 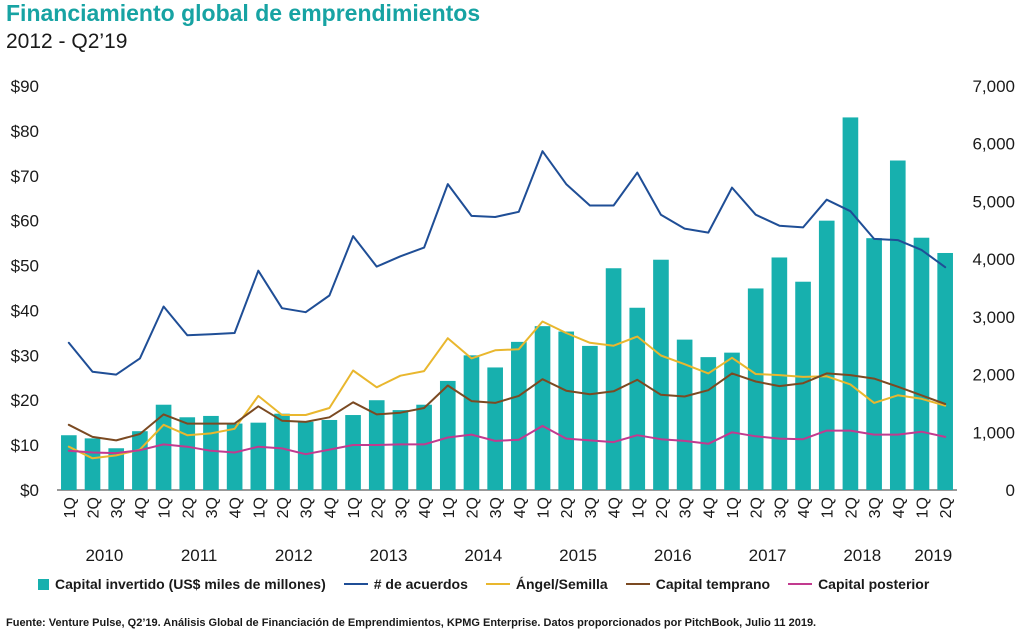 I want to click on line-early, so click(x=507, y=407).